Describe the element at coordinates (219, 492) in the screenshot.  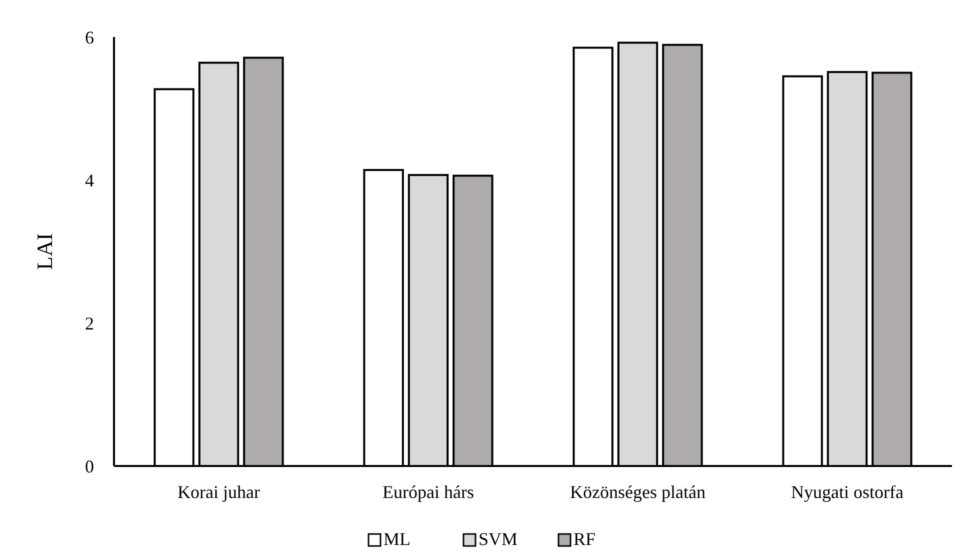
I see `x-tick-label: Korai juhar` at that location.